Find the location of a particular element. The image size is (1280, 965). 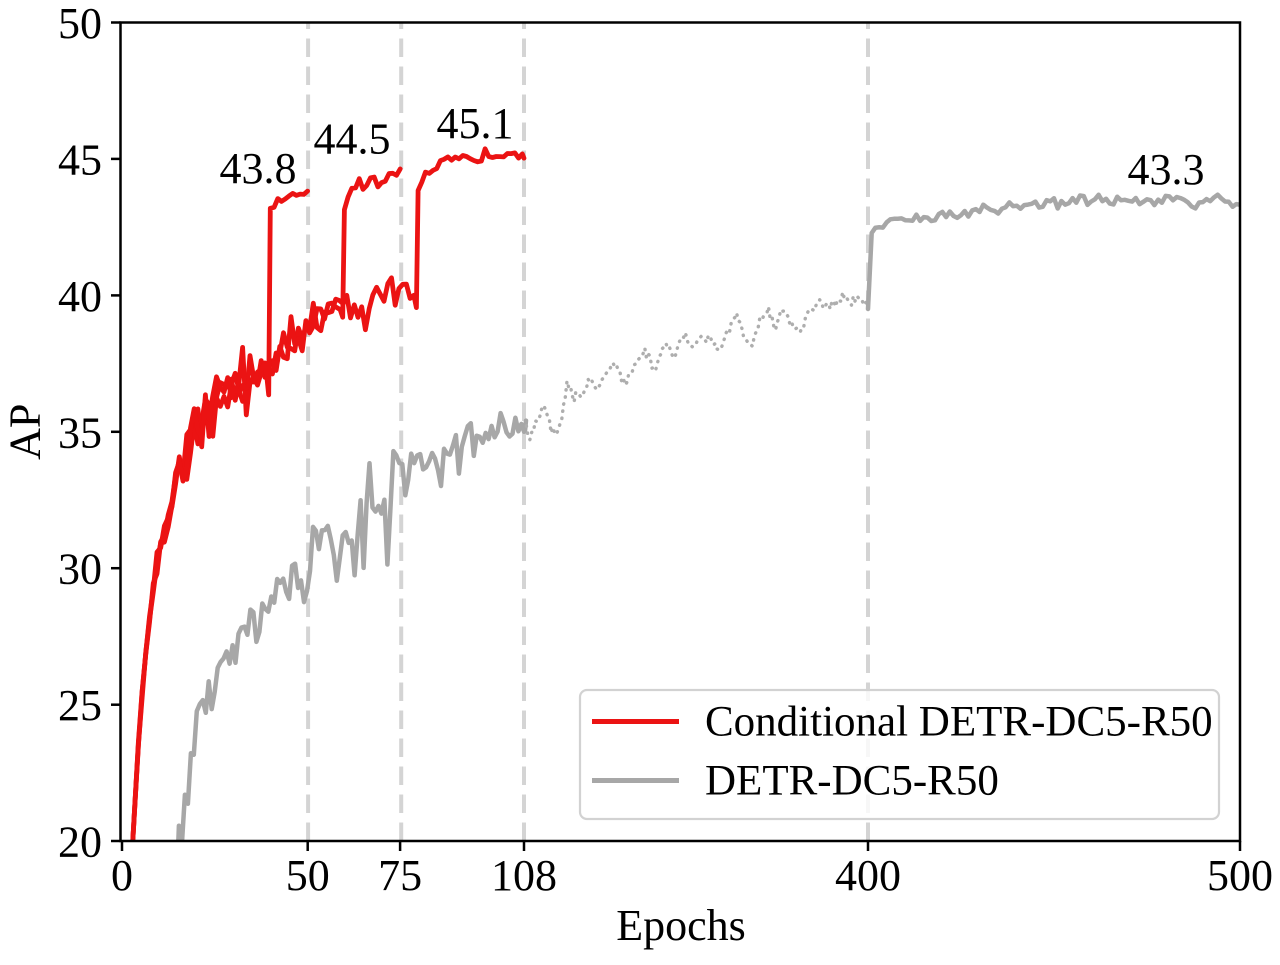

svg-text: 40 is located at coordinates (80, 296).